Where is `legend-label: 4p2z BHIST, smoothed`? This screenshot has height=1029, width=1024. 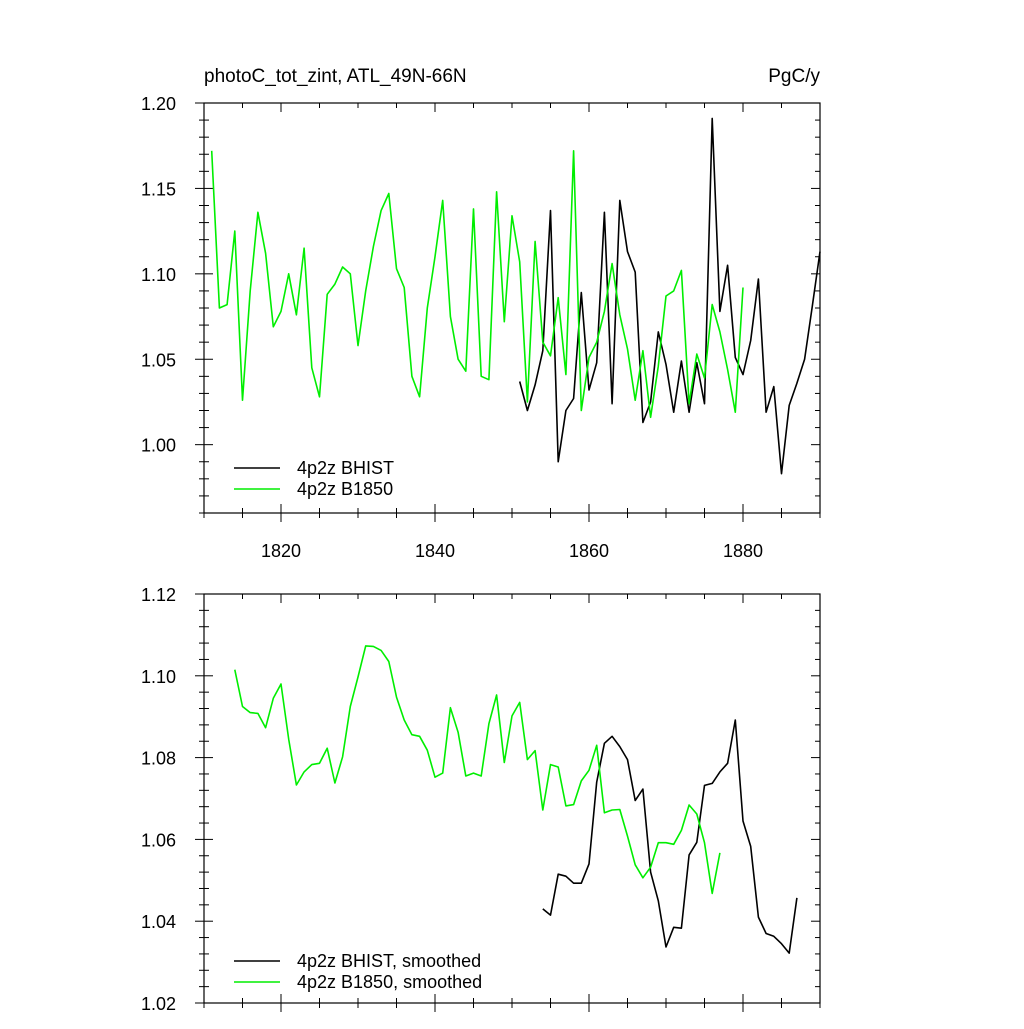
legend-label: 4p2z BHIST, smoothed is located at coordinates (389, 961).